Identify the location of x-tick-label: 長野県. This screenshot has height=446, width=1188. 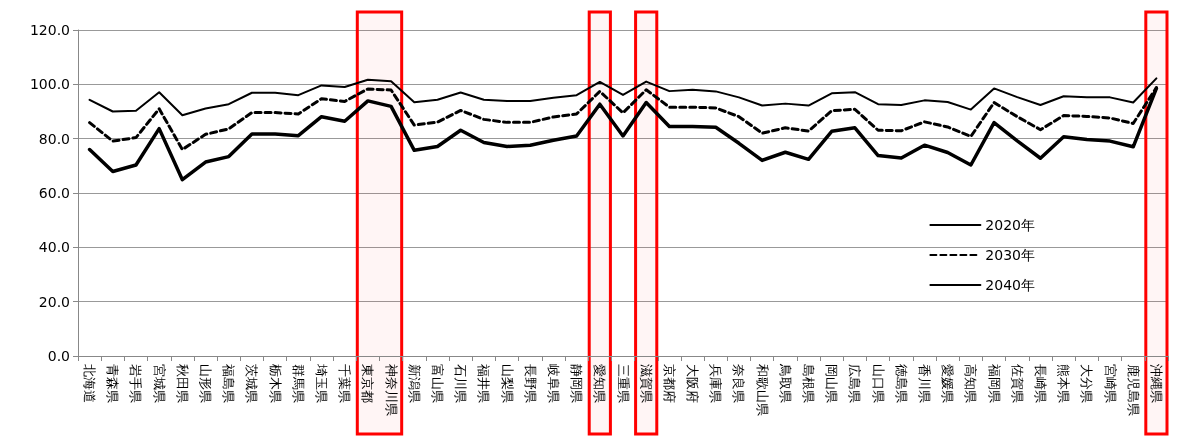
(530, 383).